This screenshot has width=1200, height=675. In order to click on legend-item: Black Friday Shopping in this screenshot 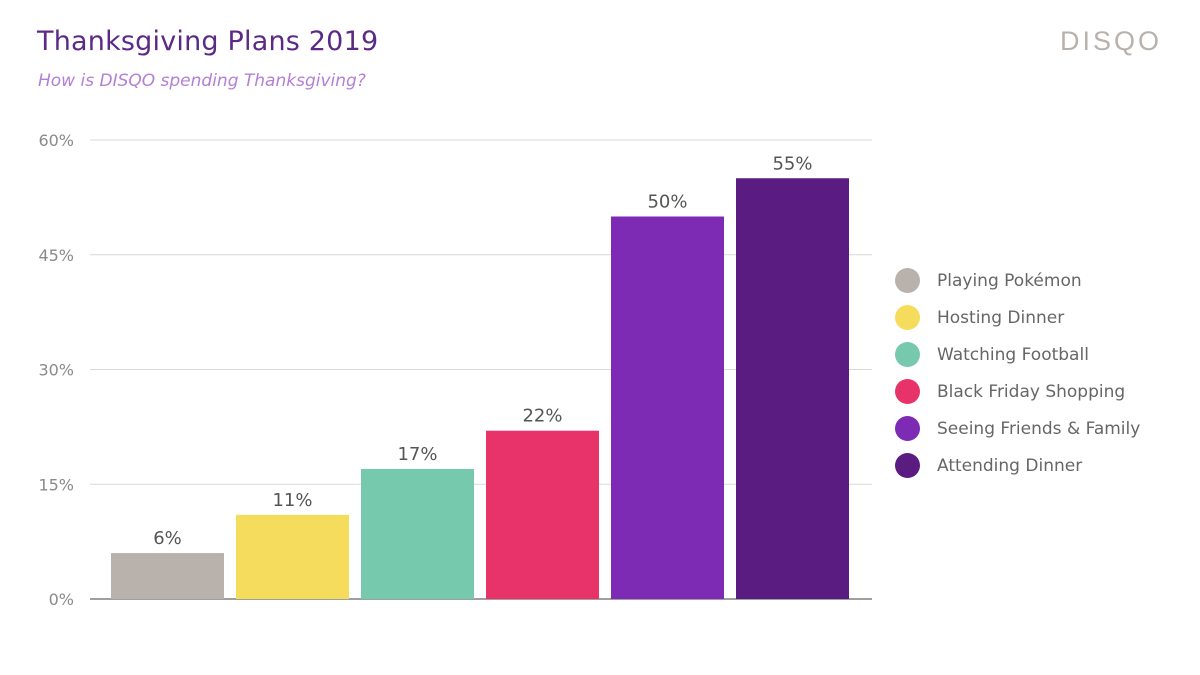, I will do `click(1017, 391)`.